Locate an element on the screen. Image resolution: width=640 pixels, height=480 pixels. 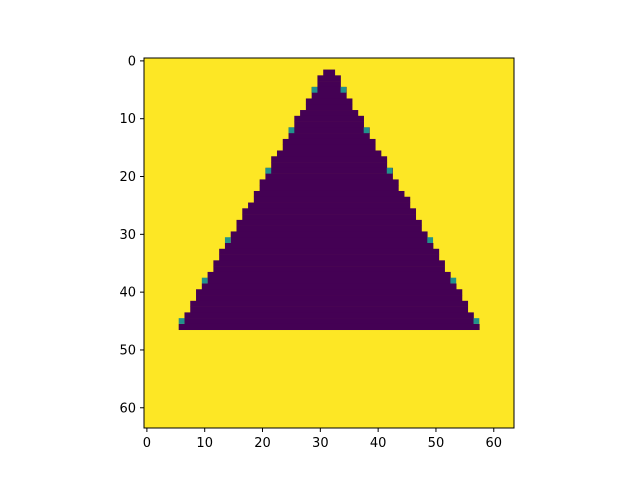
y-tick-label: 20 is located at coordinates (127, 177).